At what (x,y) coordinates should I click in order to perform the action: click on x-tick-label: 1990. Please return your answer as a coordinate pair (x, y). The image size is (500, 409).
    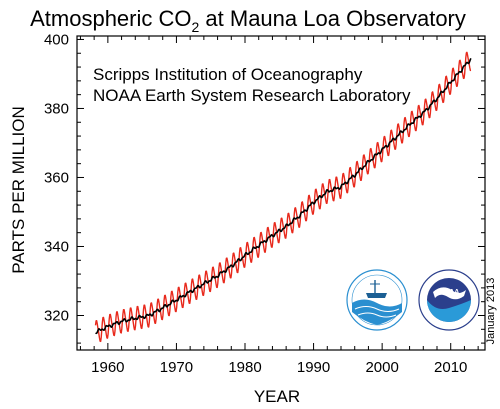
    Looking at the image, I should click on (313, 367).